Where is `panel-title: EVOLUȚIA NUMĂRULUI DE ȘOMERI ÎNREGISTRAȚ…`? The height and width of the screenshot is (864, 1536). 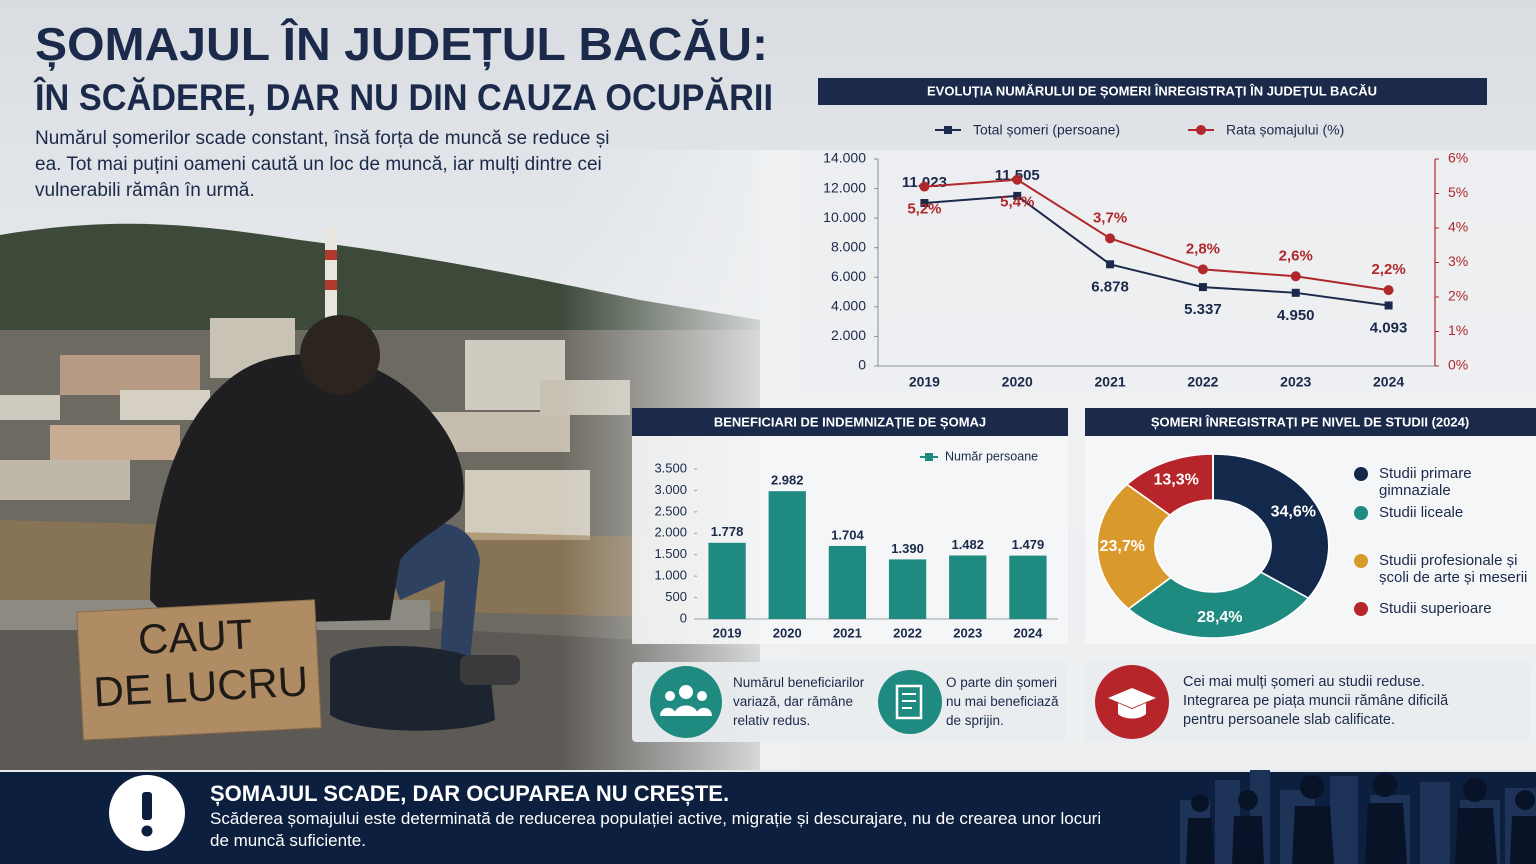
panel-title: EVOLUȚIA NUMĂRULUI DE ȘOMERI ÎNREGISTRAȚ… is located at coordinates (1152, 90).